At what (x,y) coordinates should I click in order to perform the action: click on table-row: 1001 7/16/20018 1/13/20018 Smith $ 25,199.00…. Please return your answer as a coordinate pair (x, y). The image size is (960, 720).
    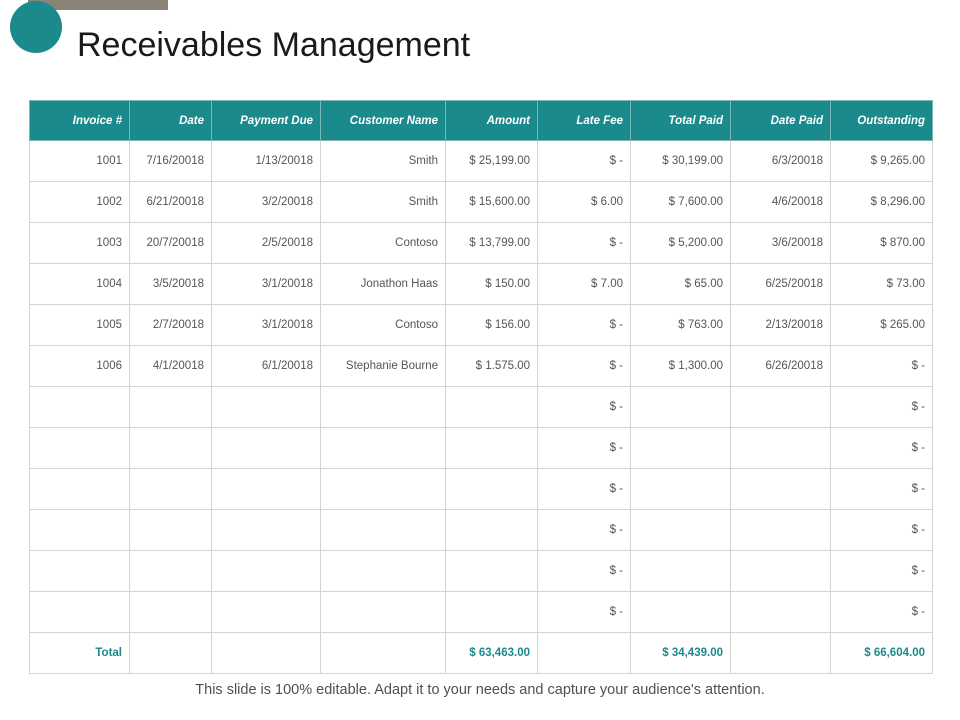
    Looking at the image, I should click on (481, 161).